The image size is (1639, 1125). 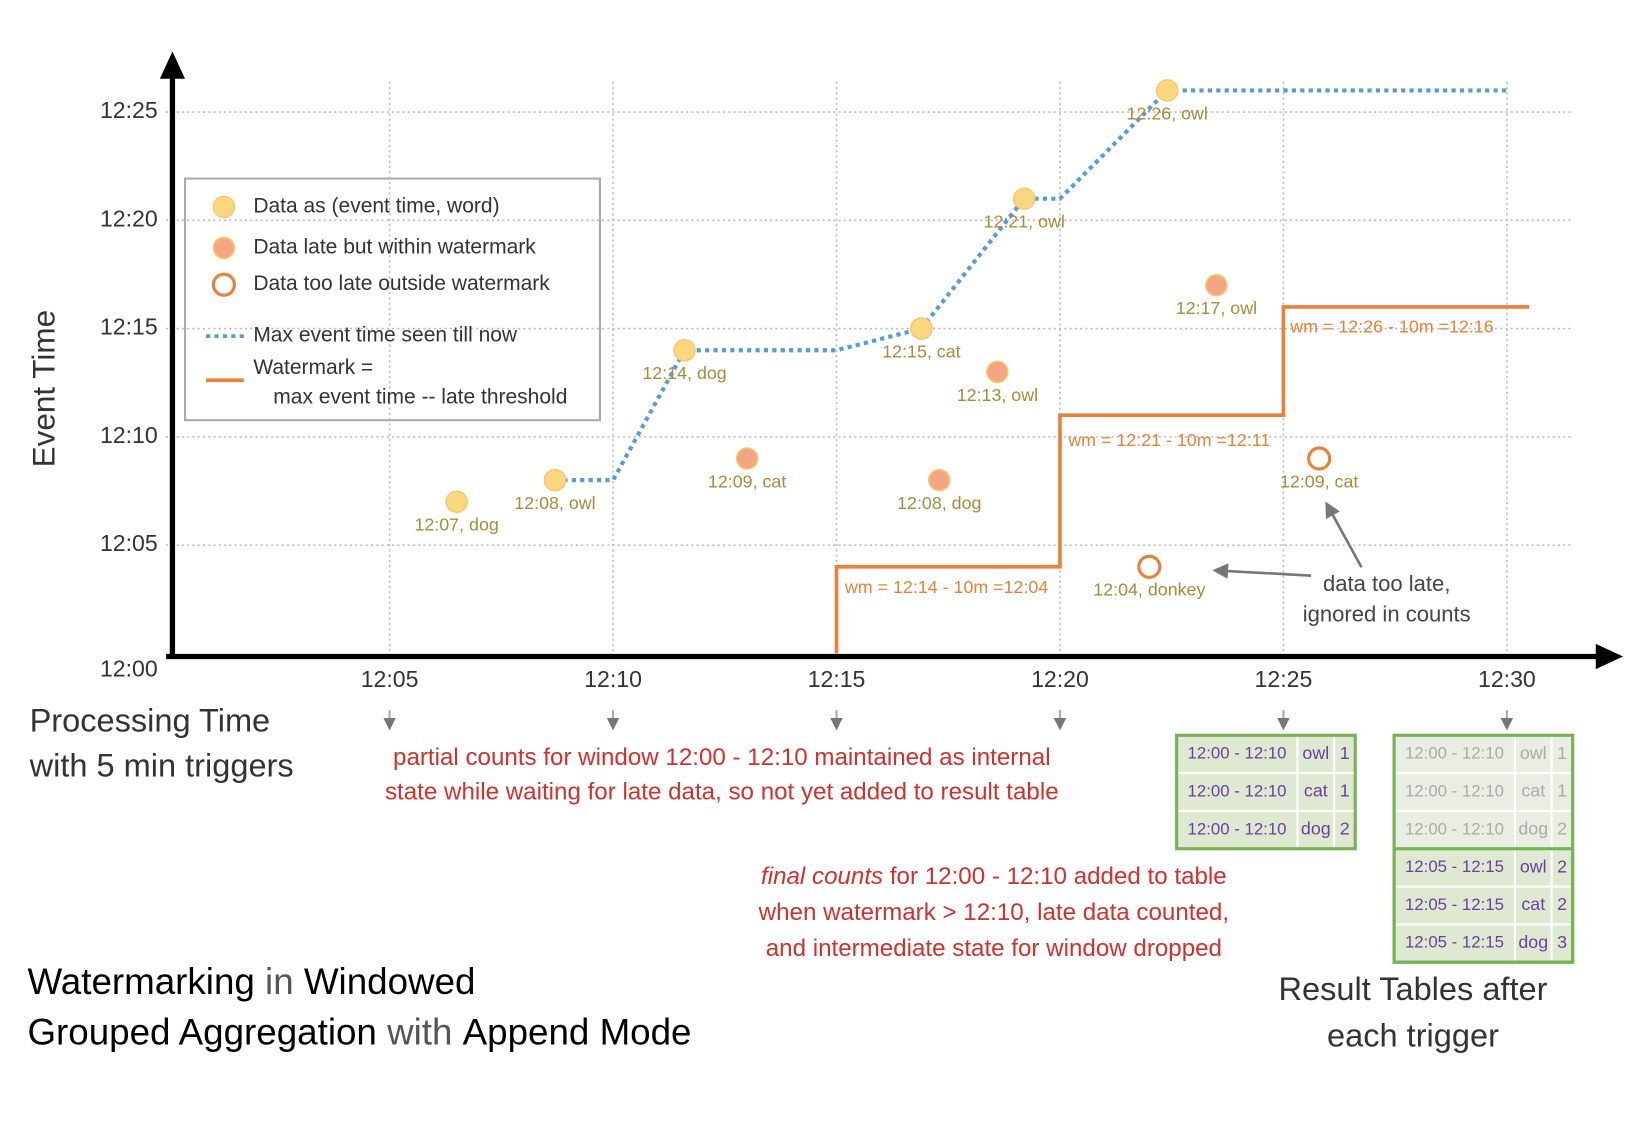 I want to click on y-tick-label: 12:05, so click(x=129, y=543).